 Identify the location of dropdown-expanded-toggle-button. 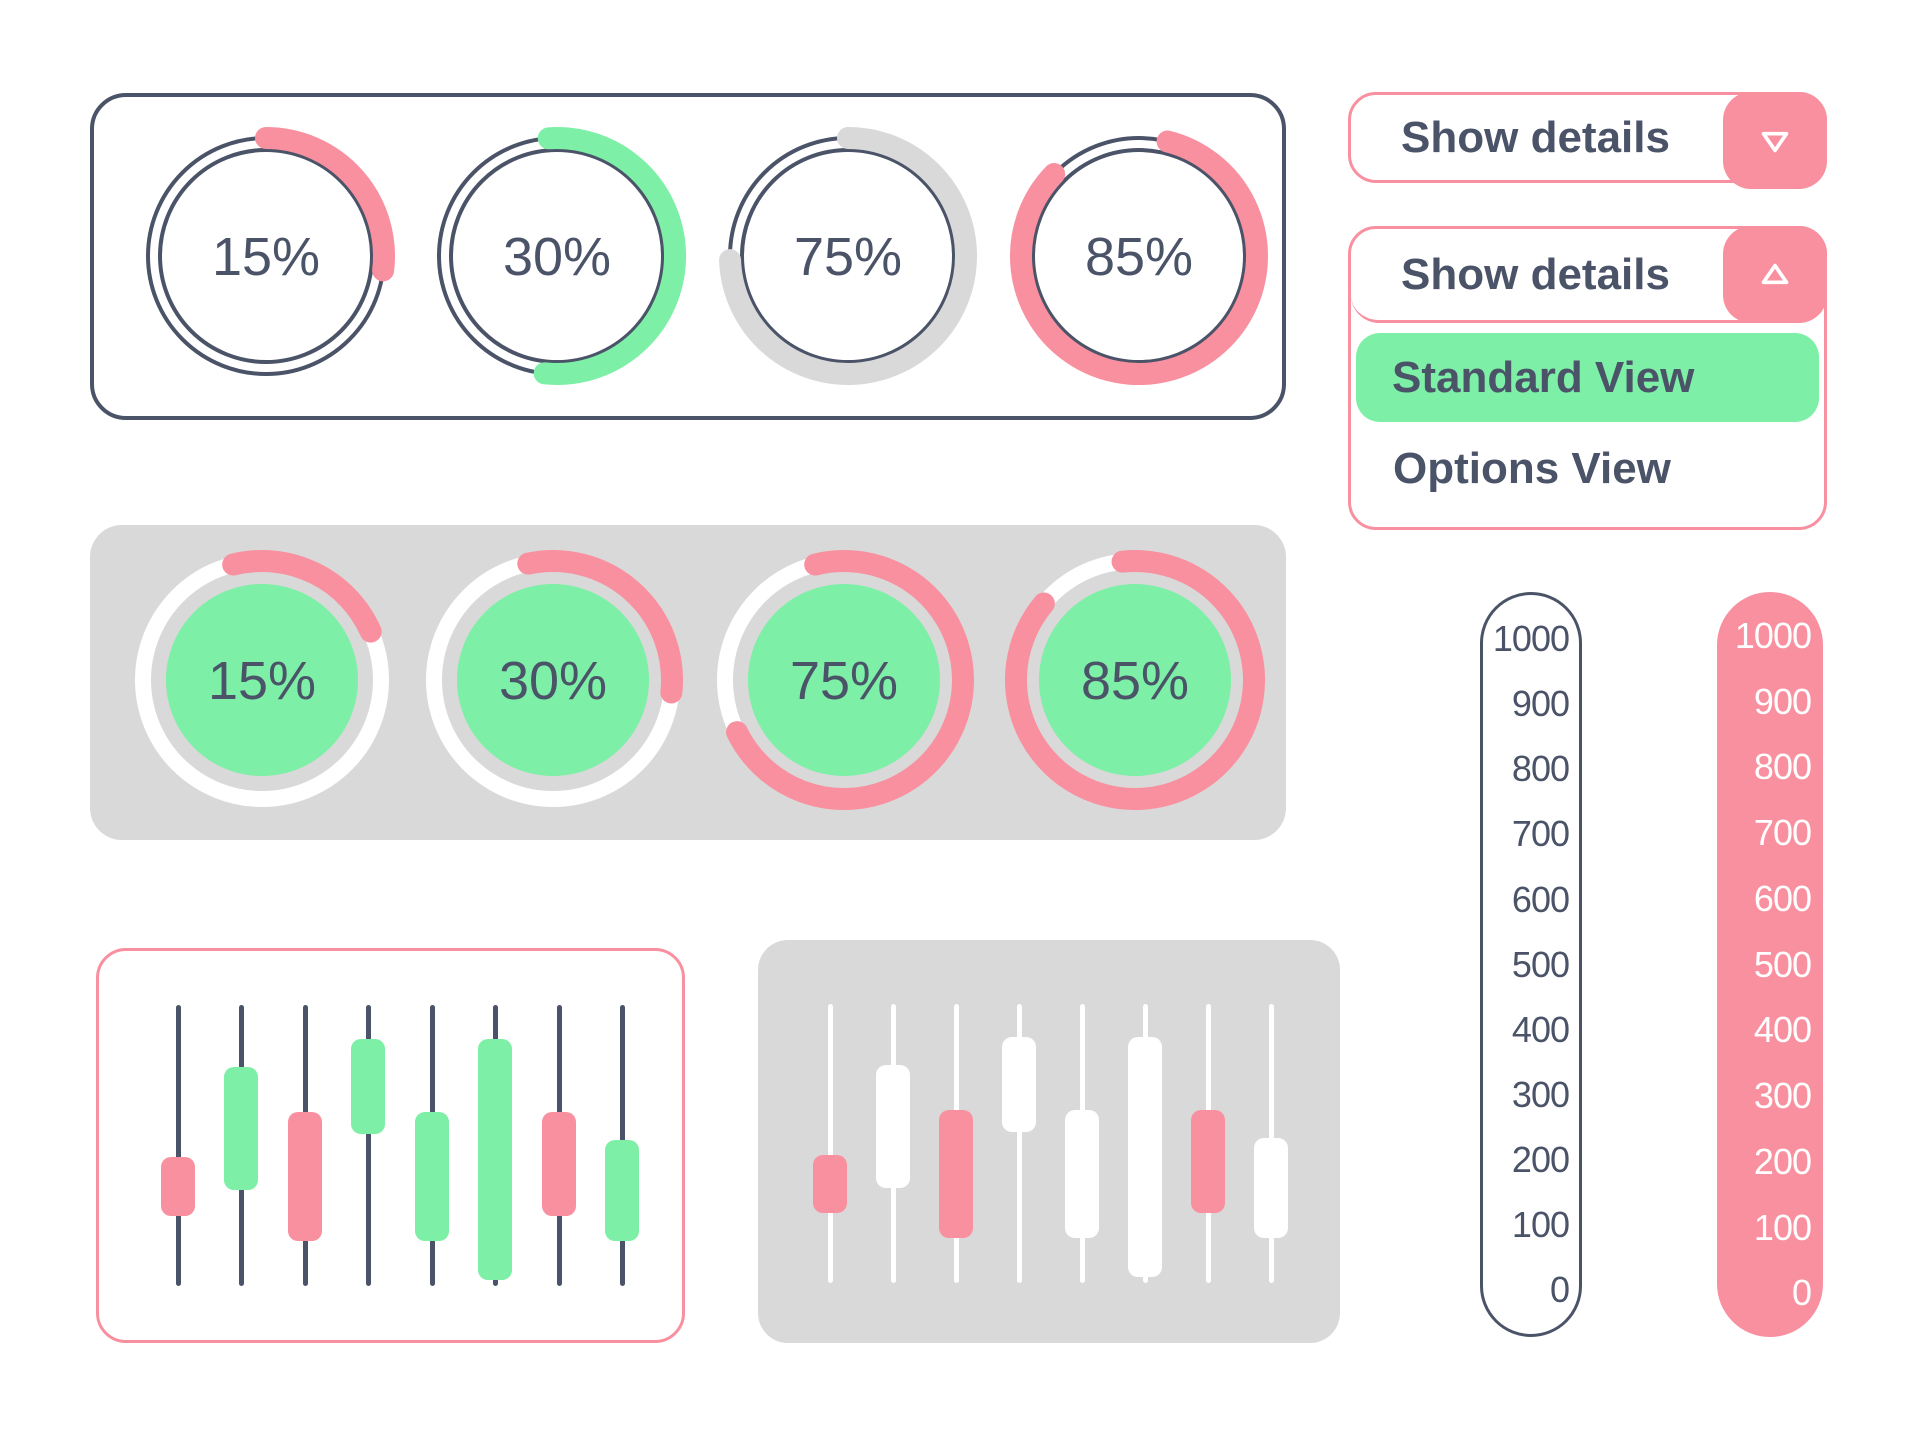
(1775, 274).